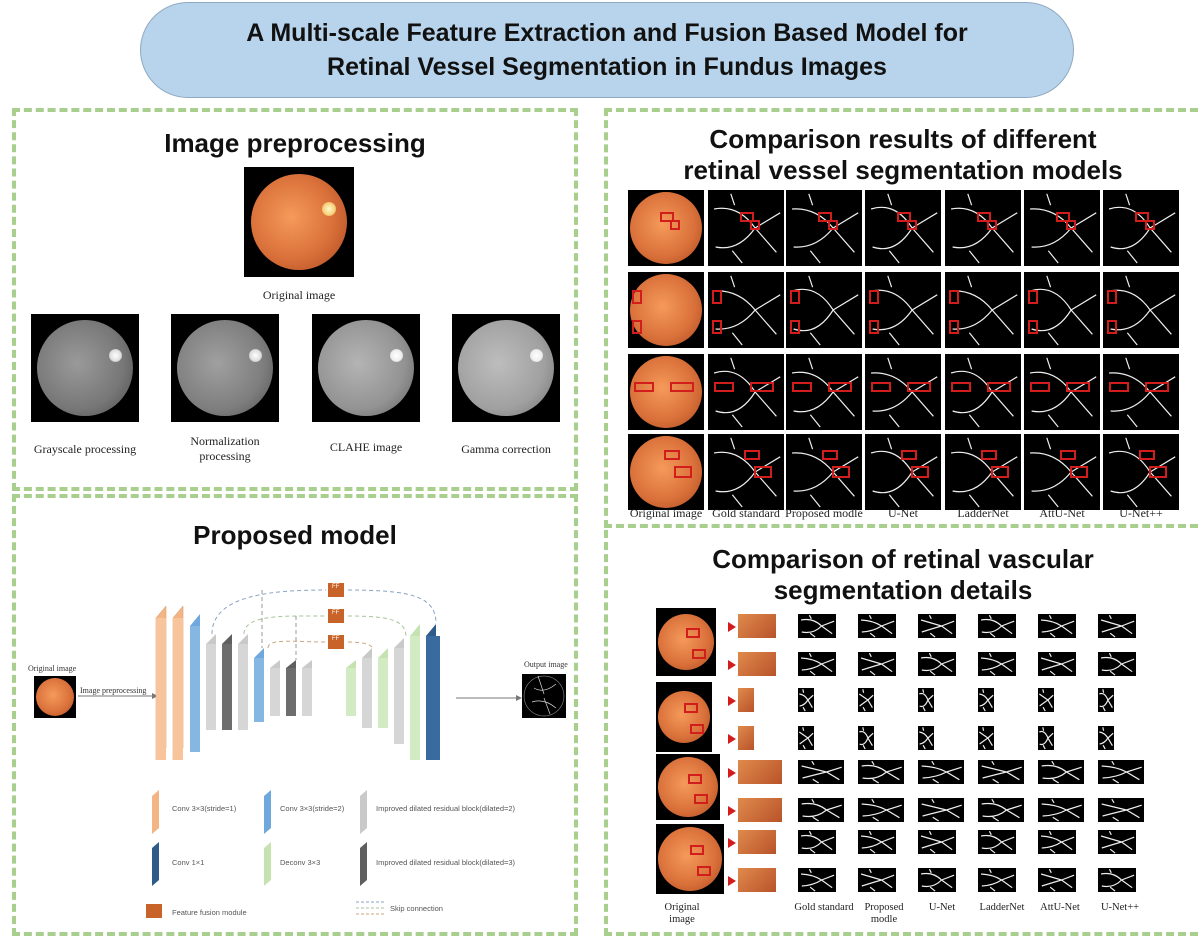  What do you see at coordinates (1057, 664) in the screenshot?
I see `details-seg-r1-2-c5` at bounding box center [1057, 664].